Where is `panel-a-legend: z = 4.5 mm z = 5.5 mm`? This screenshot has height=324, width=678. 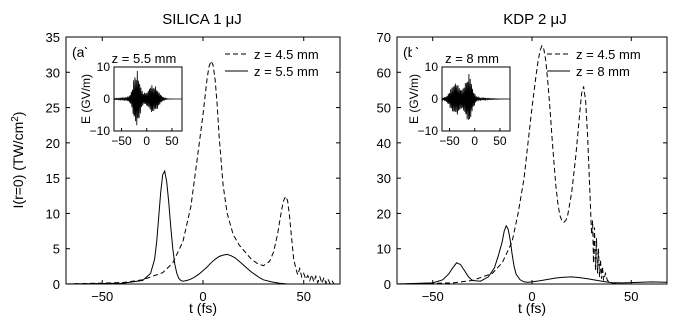 panel-a-legend: z = 4.5 mm z = 5.5 mm is located at coordinates (272, 63).